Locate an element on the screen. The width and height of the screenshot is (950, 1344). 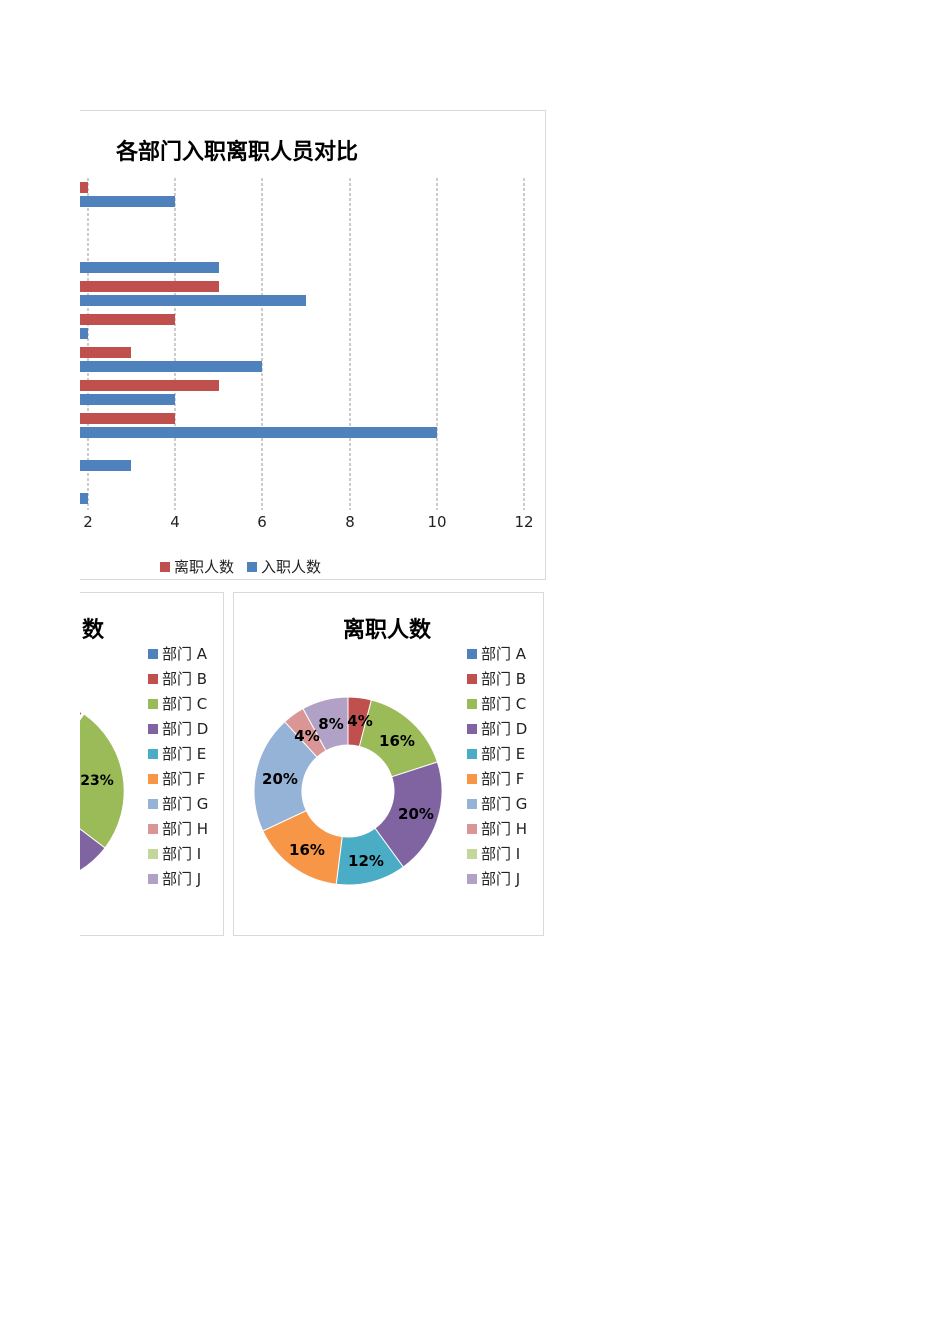
donut-resign-plot is located at coordinates (348, 791).